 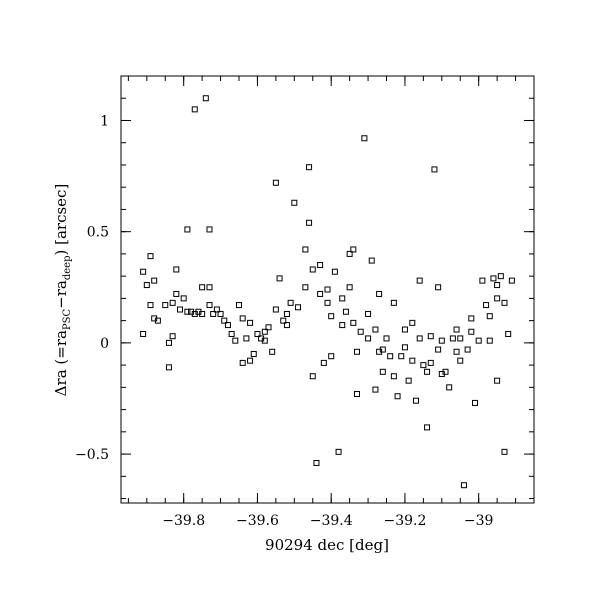 What do you see at coordinates (257, 521) in the screenshot?
I see `x-tick-label: −39.6` at bounding box center [257, 521].